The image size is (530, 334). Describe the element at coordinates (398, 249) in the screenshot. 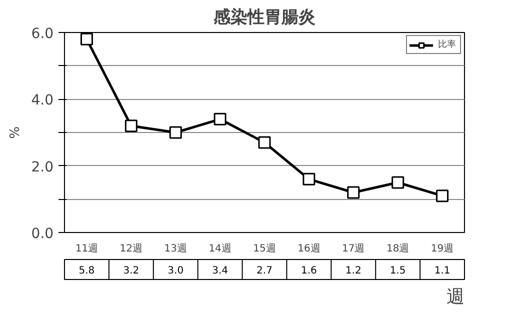

I see `x-tick-label: 18週` at that location.